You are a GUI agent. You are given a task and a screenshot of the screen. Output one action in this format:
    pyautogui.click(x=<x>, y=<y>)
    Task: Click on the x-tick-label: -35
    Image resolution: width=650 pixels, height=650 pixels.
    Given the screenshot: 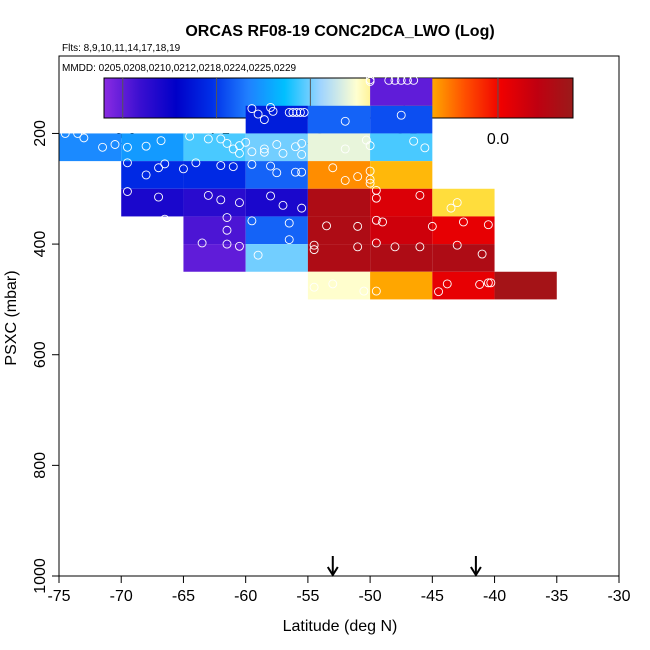 What is the action you would take?
    pyautogui.click(x=556, y=596)
    